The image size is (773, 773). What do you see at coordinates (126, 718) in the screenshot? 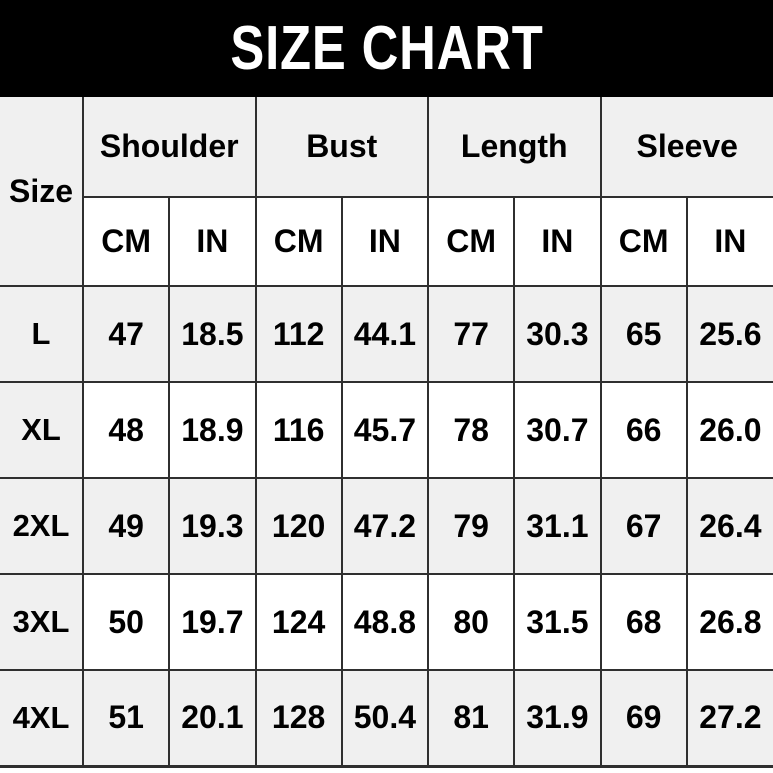
I see `measurement-cell: 51` at bounding box center [126, 718].